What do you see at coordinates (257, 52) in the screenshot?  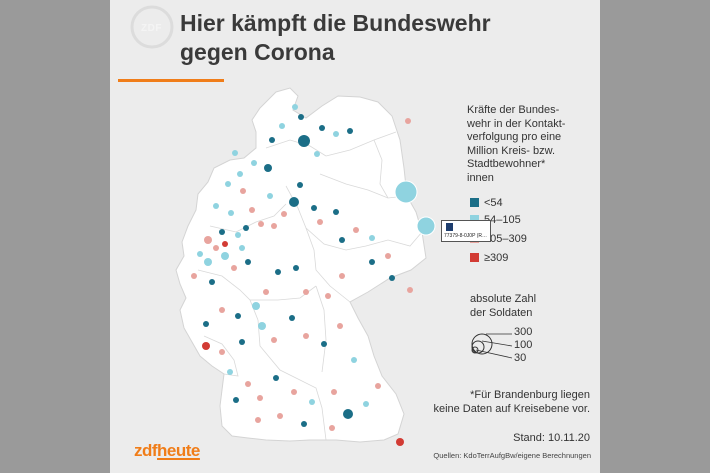 I see `title-line-2: gegen Corona` at bounding box center [257, 52].